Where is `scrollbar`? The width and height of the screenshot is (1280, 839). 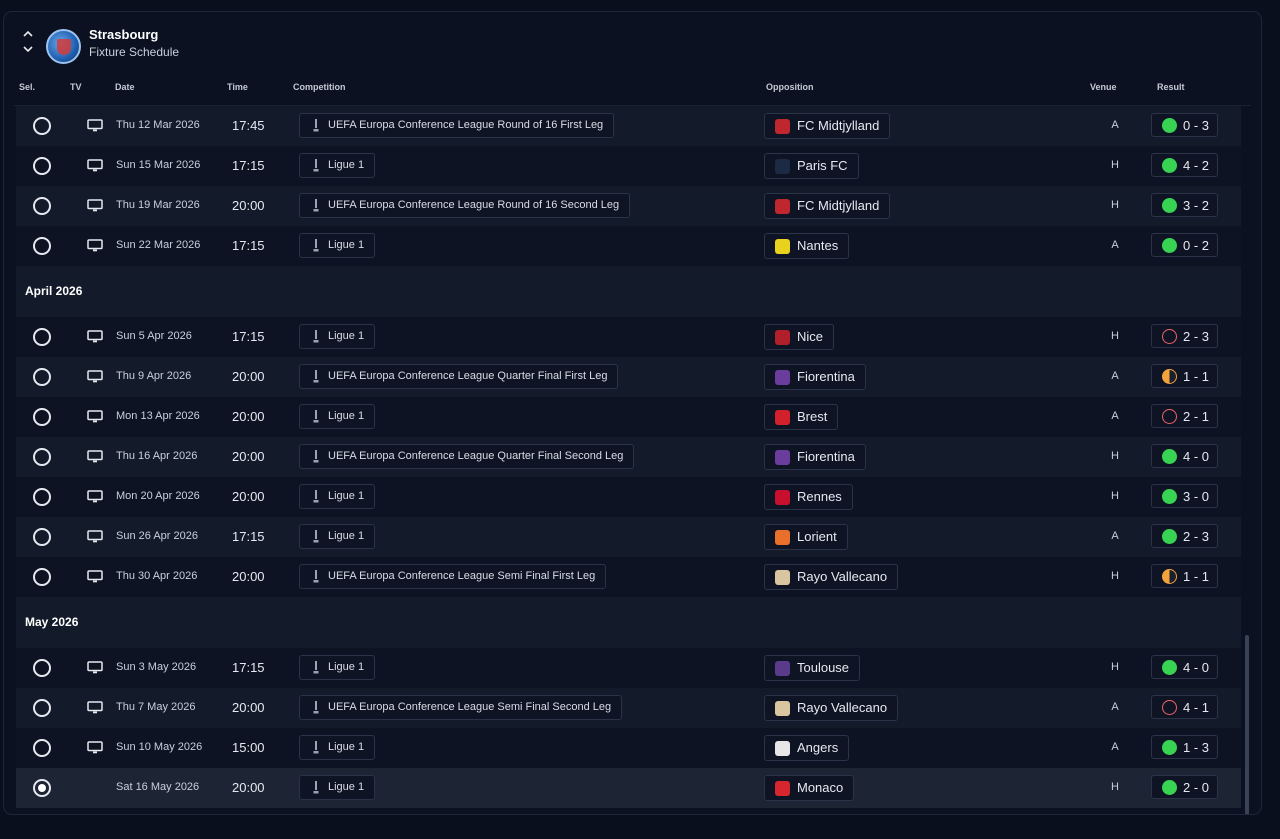
scrollbar is located at coordinates (1247, 724).